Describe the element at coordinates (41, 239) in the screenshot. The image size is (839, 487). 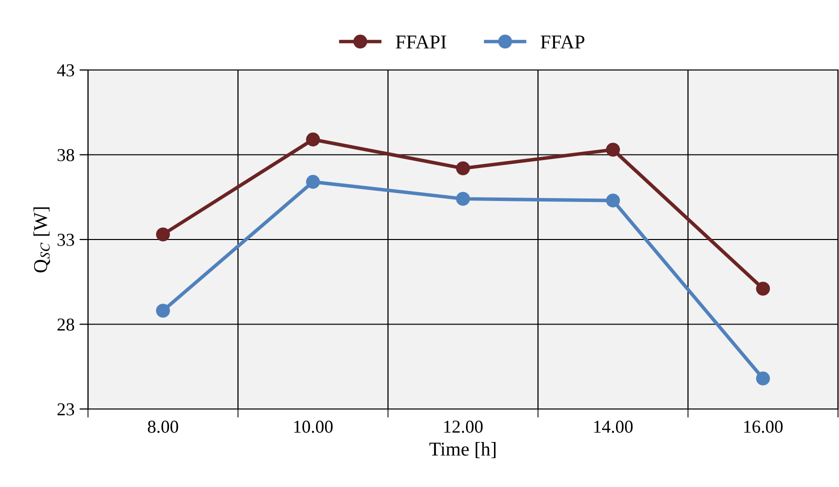
I see `y-axis-title: Q$_{SC}$ [W]` at that location.